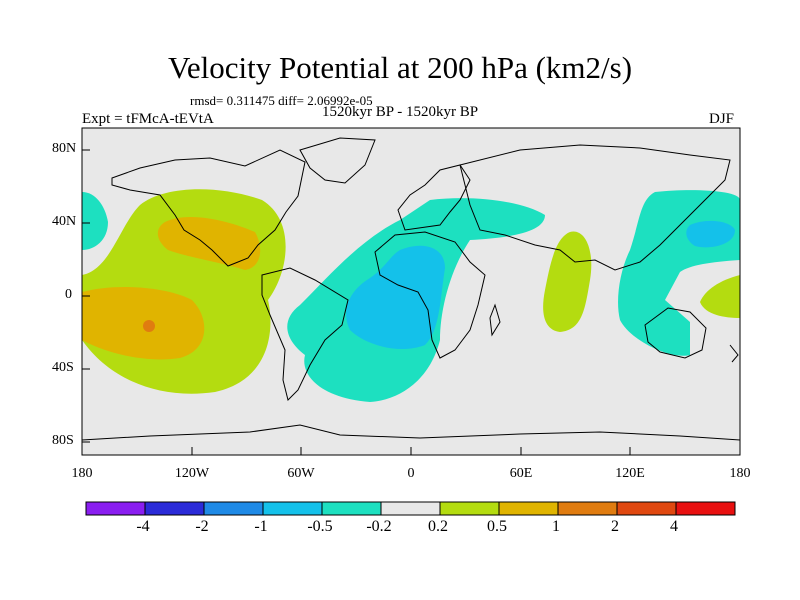 This screenshot has width=800, height=600. What do you see at coordinates (495, 320) in the screenshot?
I see `madagascar-coast` at bounding box center [495, 320].